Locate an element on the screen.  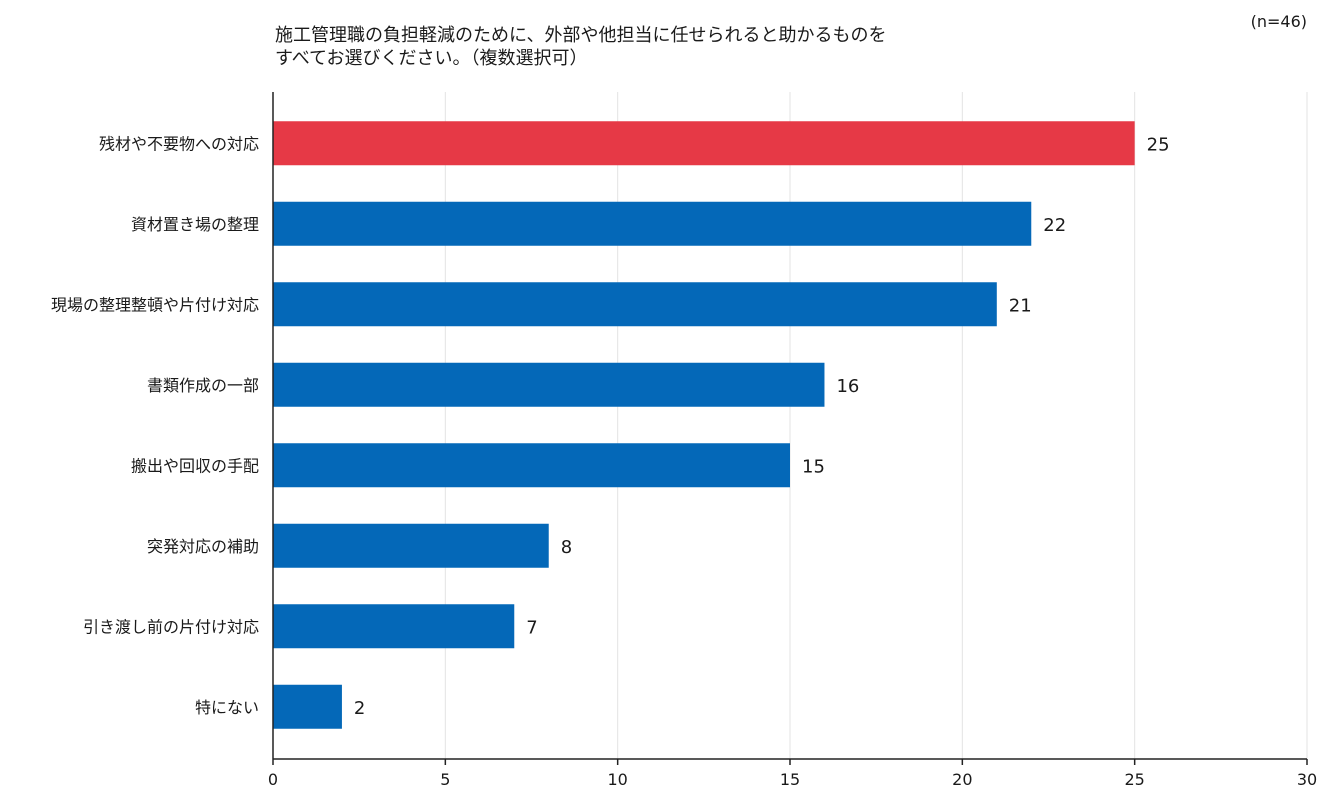
x-tick-label: 15 is located at coordinates (790, 779).